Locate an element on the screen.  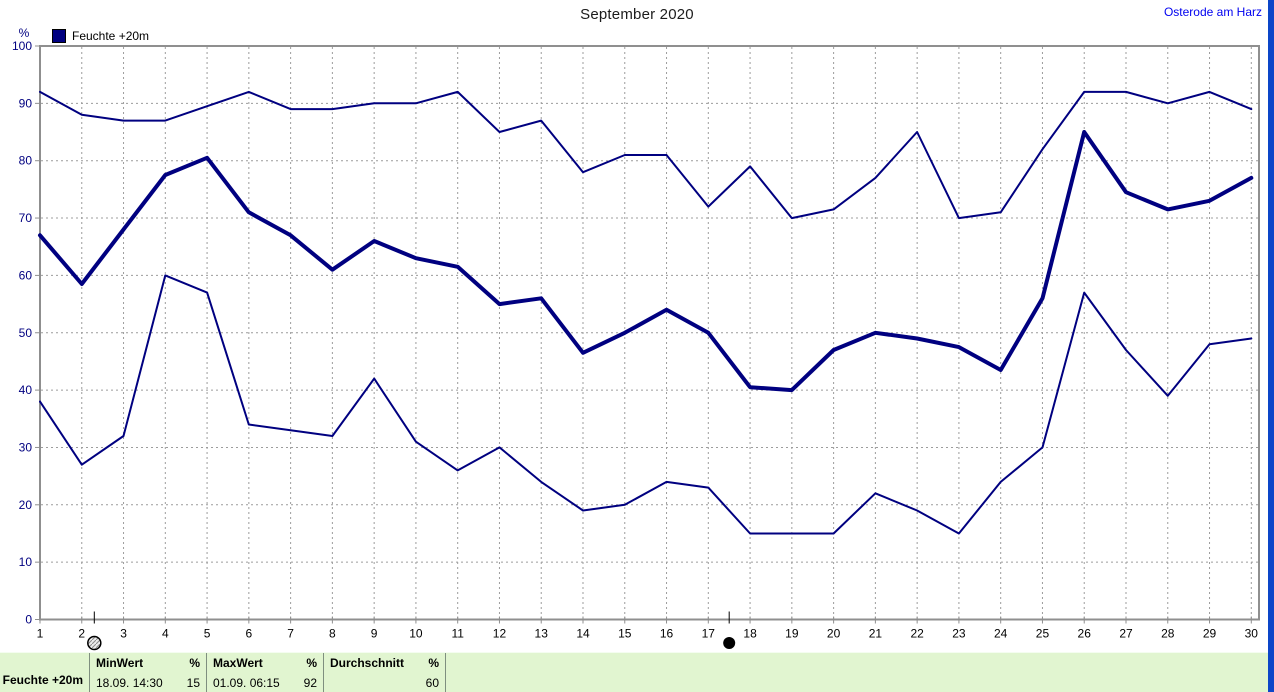
maxwert-value: 92 is located at coordinates (310, 683).